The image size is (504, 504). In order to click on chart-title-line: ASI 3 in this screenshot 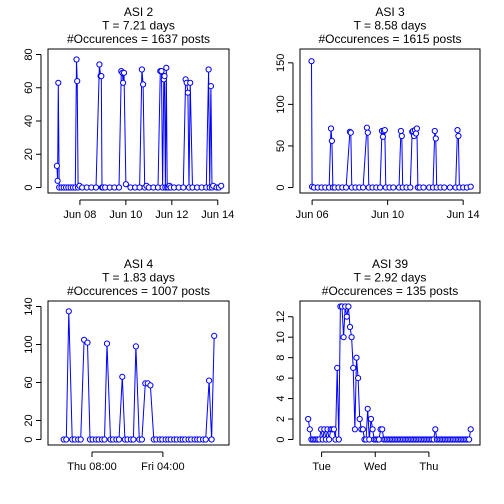, I will do `click(390, 12)`.